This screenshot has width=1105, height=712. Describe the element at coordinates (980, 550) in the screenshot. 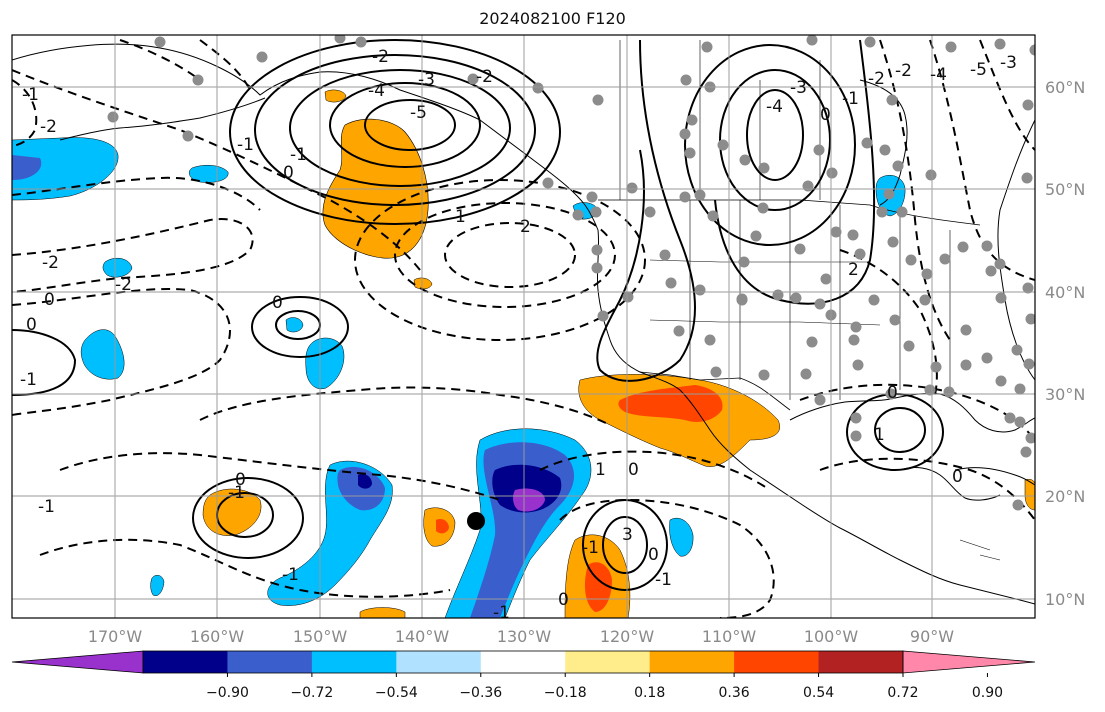

I see `border-central-america` at that location.